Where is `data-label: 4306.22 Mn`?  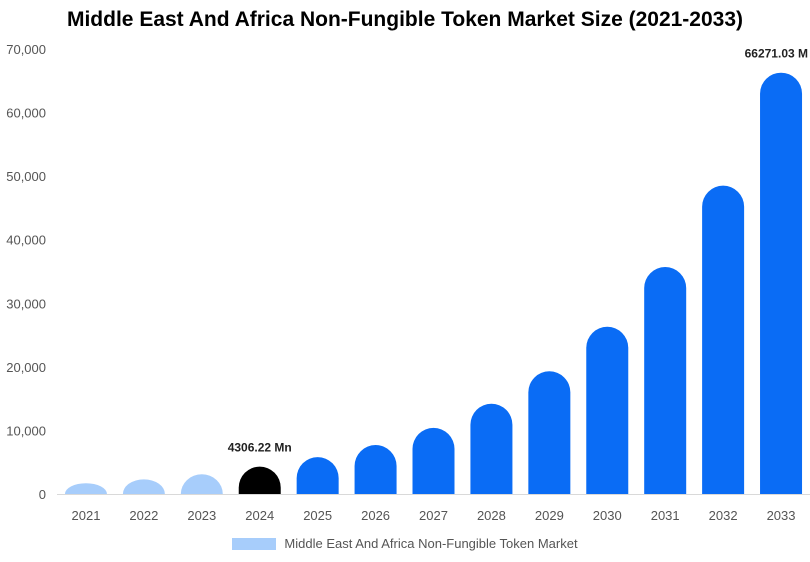 data-label: 4306.22 Mn is located at coordinates (260, 448).